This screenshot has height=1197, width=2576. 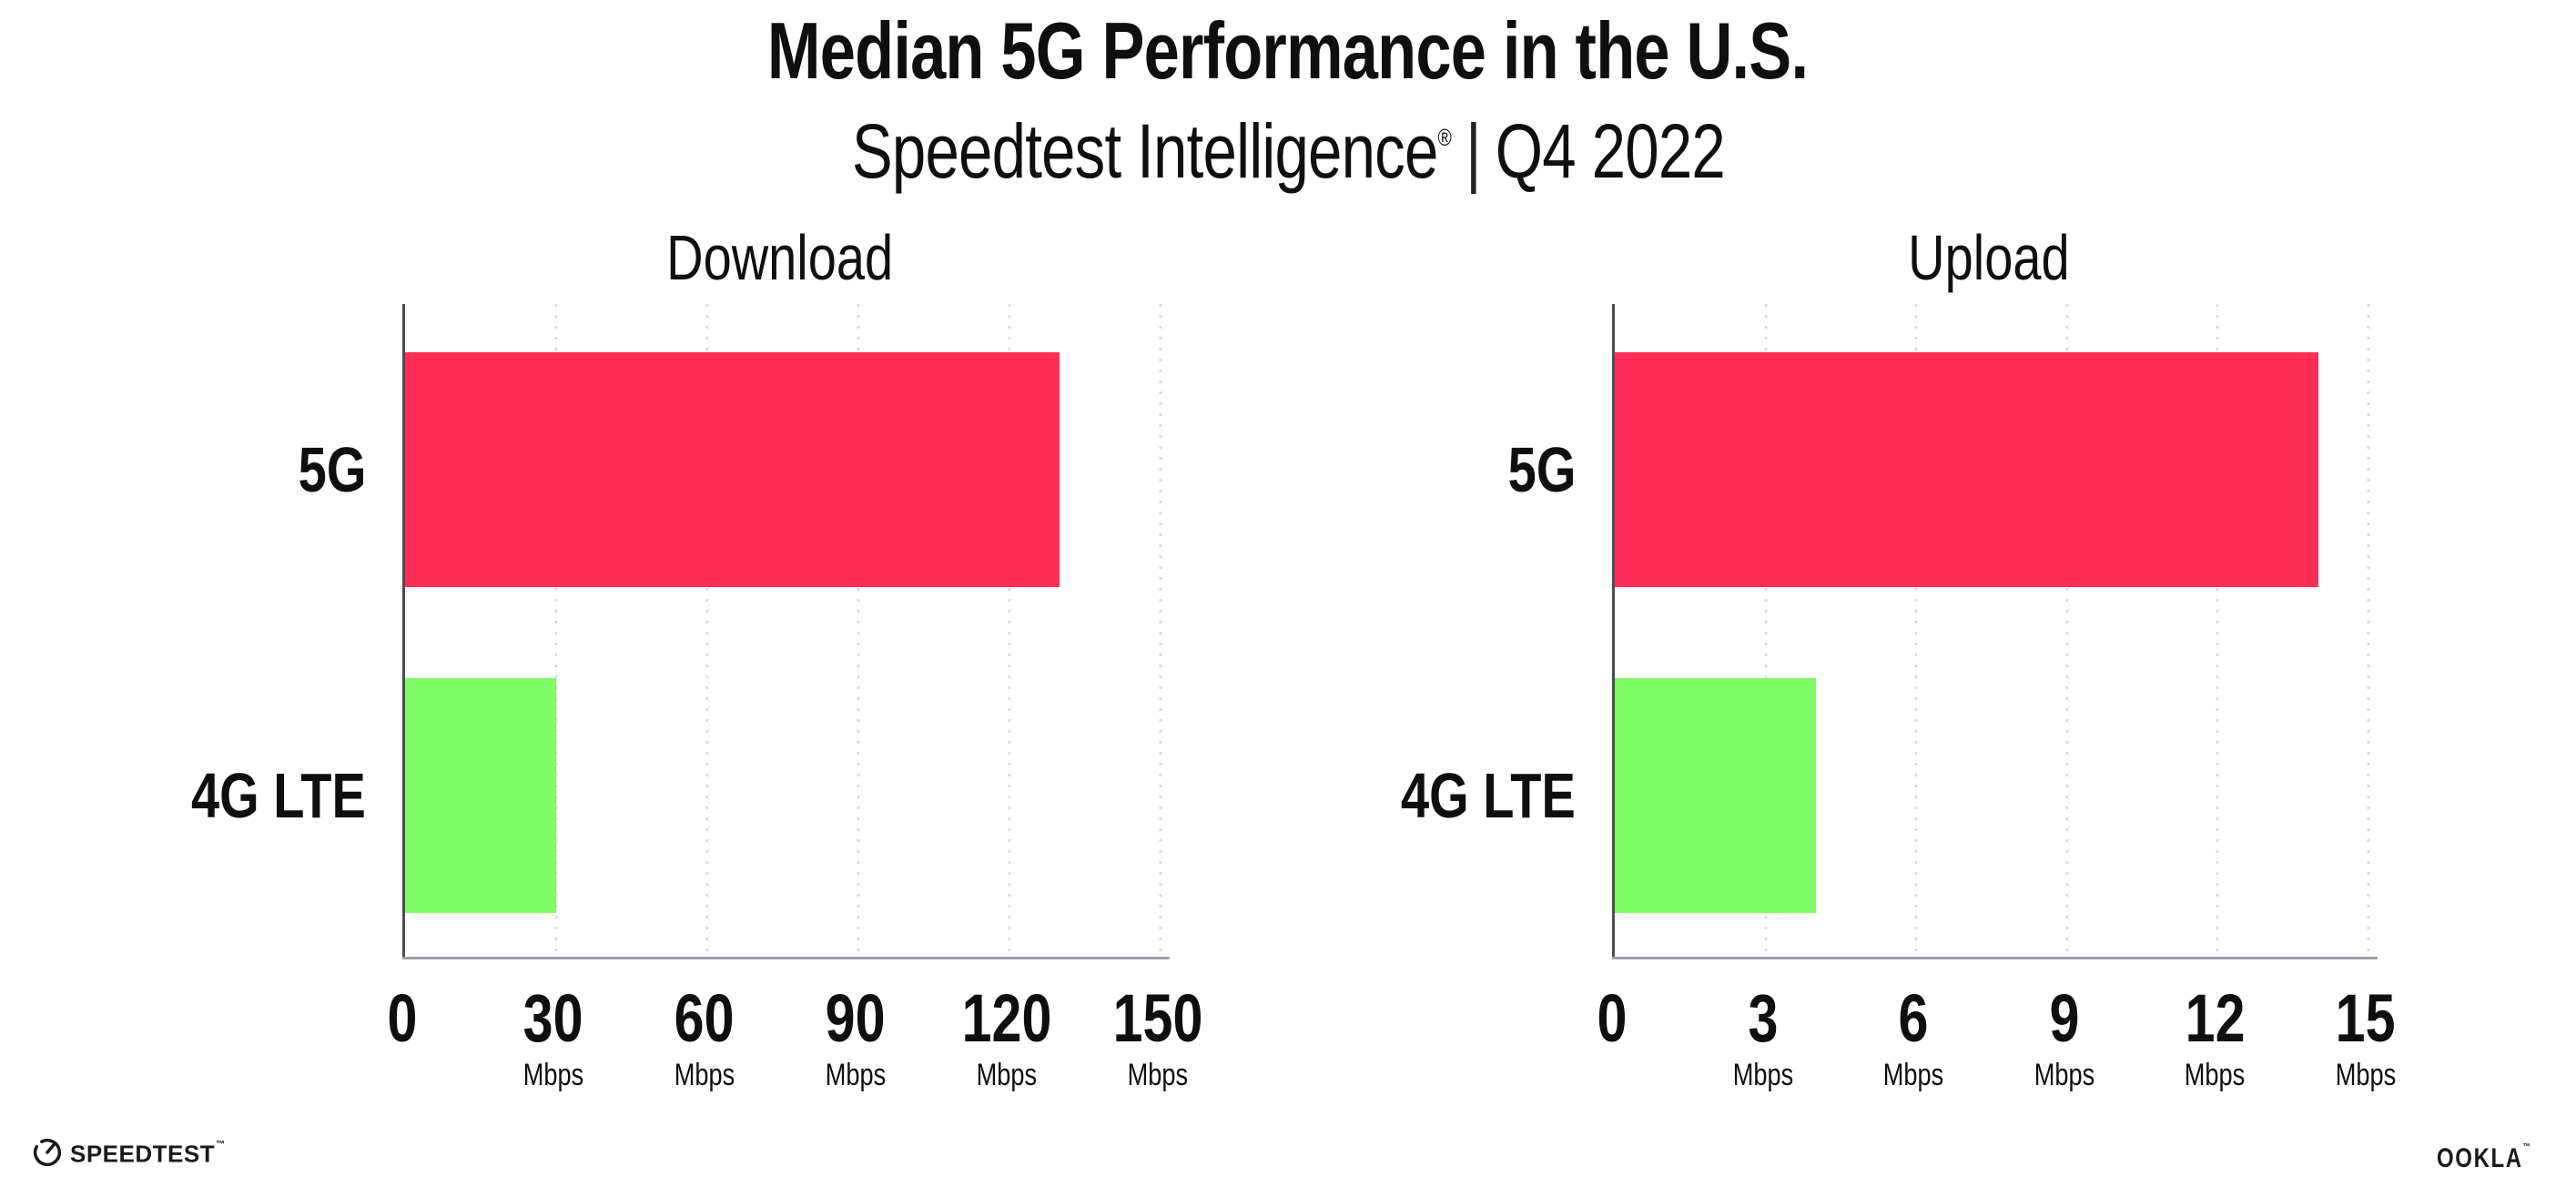 I want to click on upload-tick-0: 0, so click(x=1612, y=1018).